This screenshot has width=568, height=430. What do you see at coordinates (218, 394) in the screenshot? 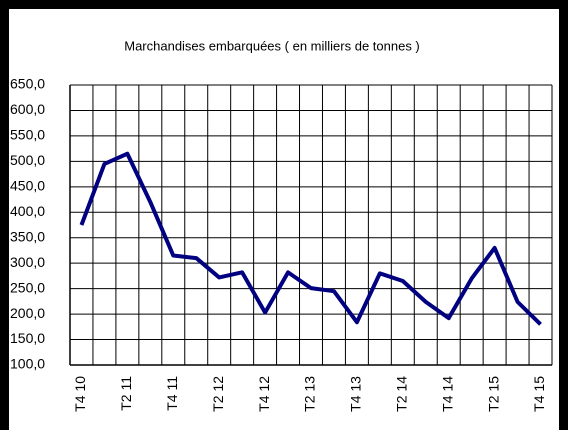
I see `x-tick-label: T2 12` at bounding box center [218, 394].